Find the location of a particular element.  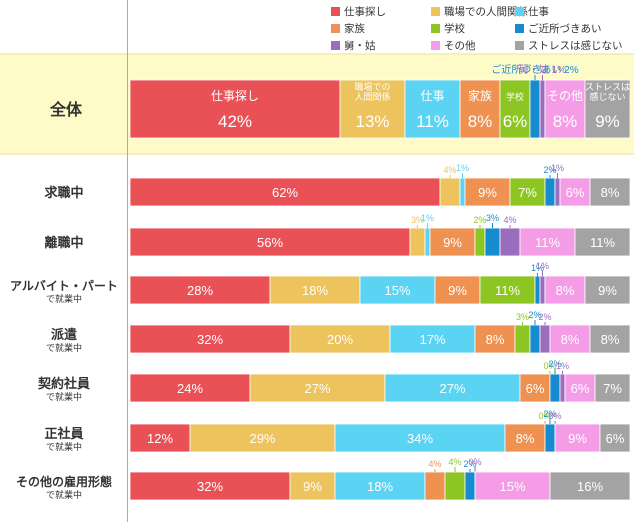

category-label: その他の雇用形態 is located at coordinates (64, 481).